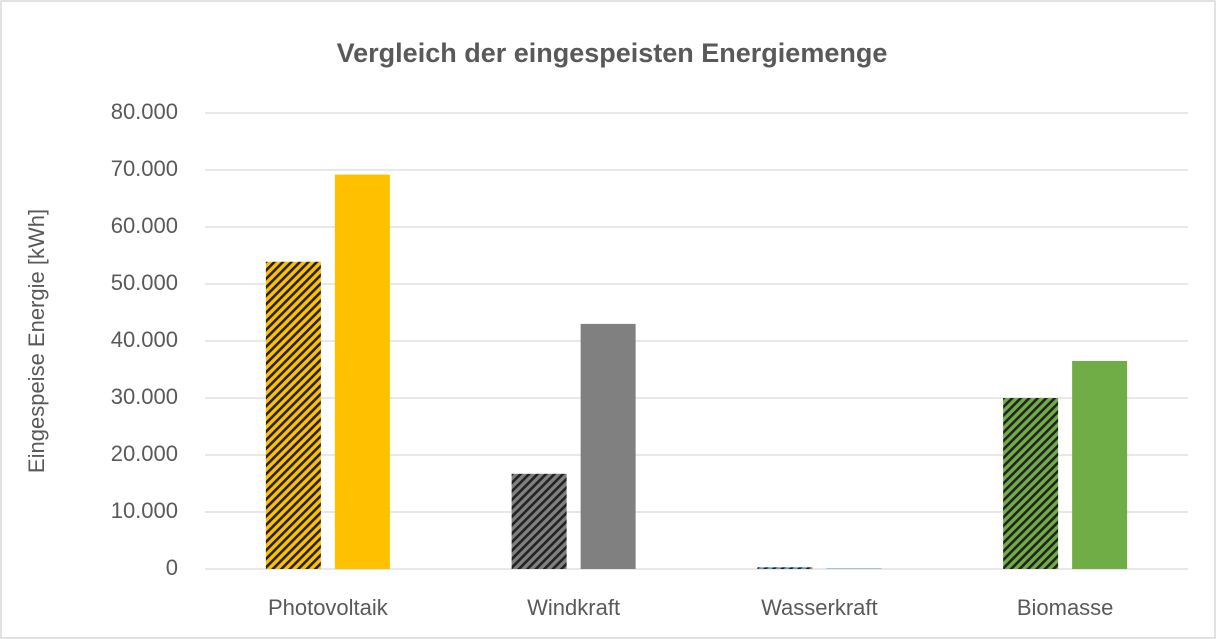  What do you see at coordinates (144, 453) in the screenshot?
I see `y-tick-label: 20.000` at bounding box center [144, 453].